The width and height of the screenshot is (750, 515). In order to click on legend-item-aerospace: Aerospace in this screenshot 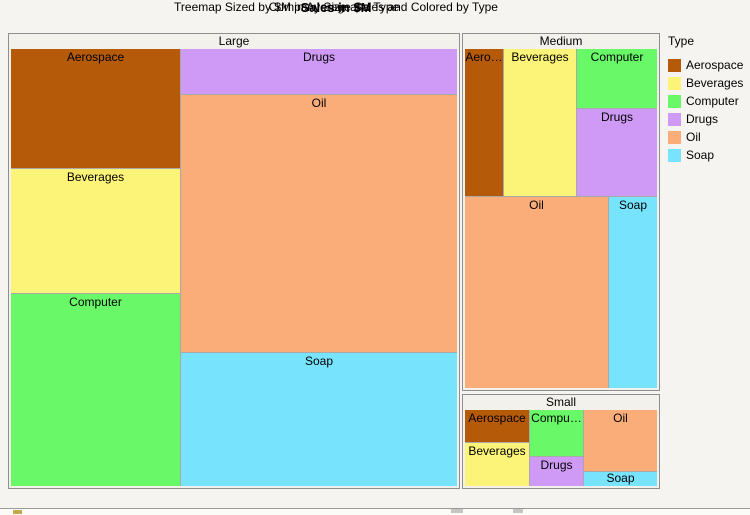, I will do `click(708, 65)`.